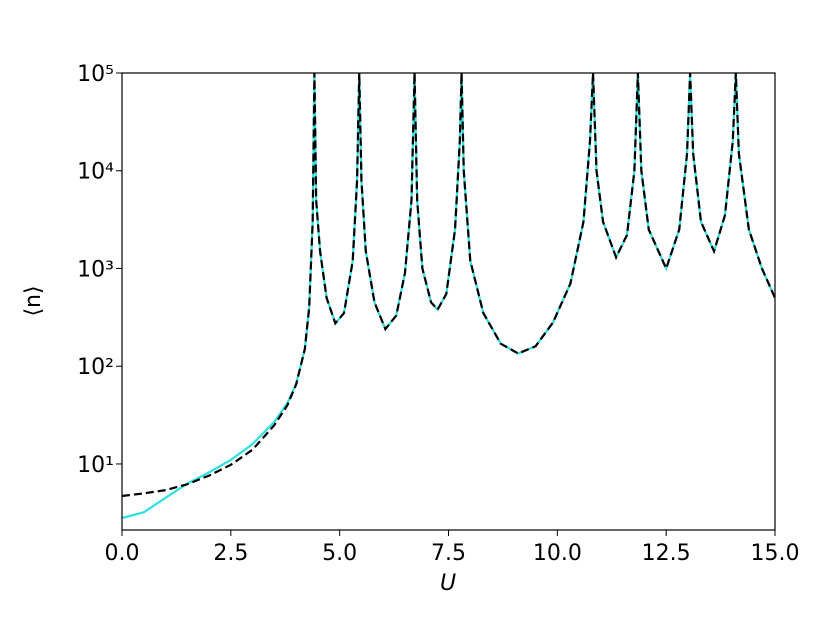  Describe the element at coordinates (230, 553) in the screenshot. I see `x-tick-label: 2.5` at that location.